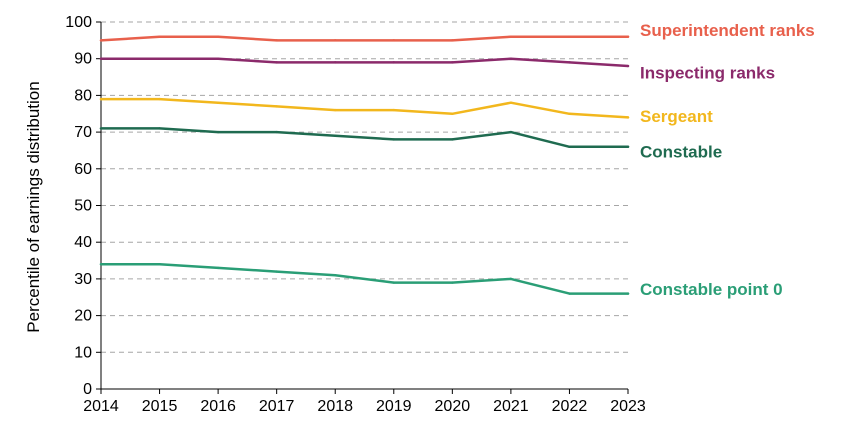 The height and width of the screenshot is (436, 848). Describe the element at coordinates (453, 406) in the screenshot. I see `x-tick-label: 2020` at that location.